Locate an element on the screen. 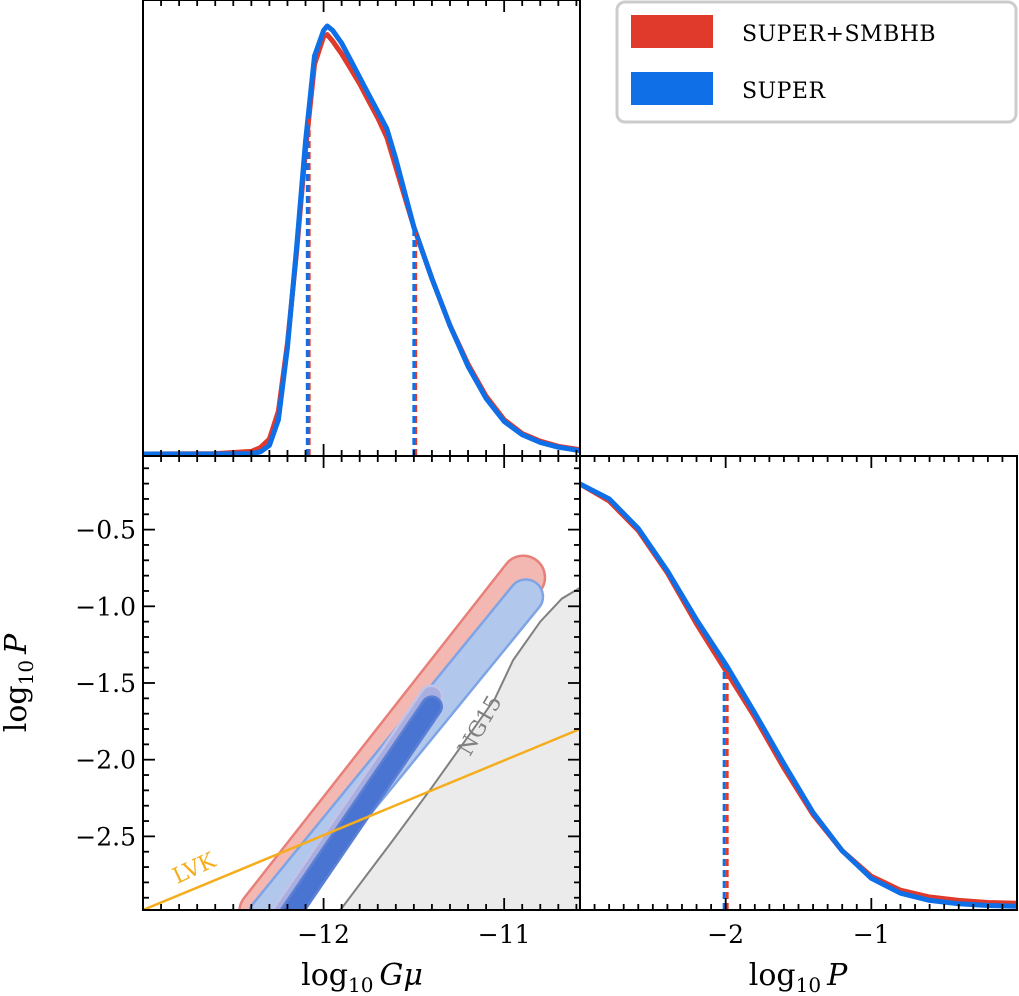  legend-swatch-super-smbhb is located at coordinates (672, 31).